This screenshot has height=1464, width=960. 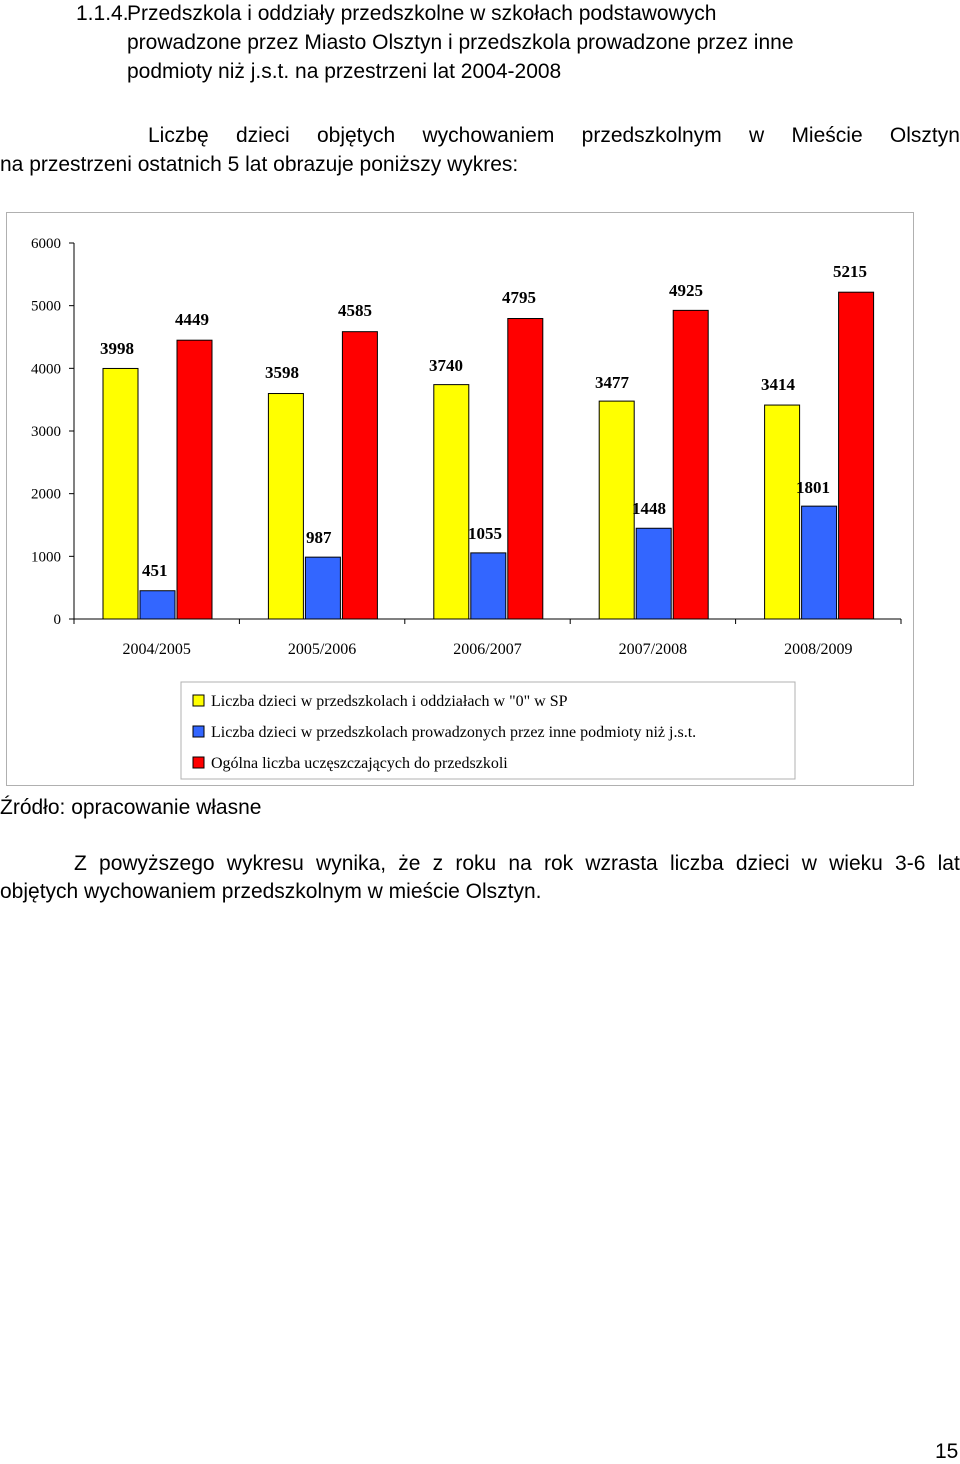 What do you see at coordinates (409, 863) in the screenshot?
I see `conclusion-word: że` at bounding box center [409, 863].